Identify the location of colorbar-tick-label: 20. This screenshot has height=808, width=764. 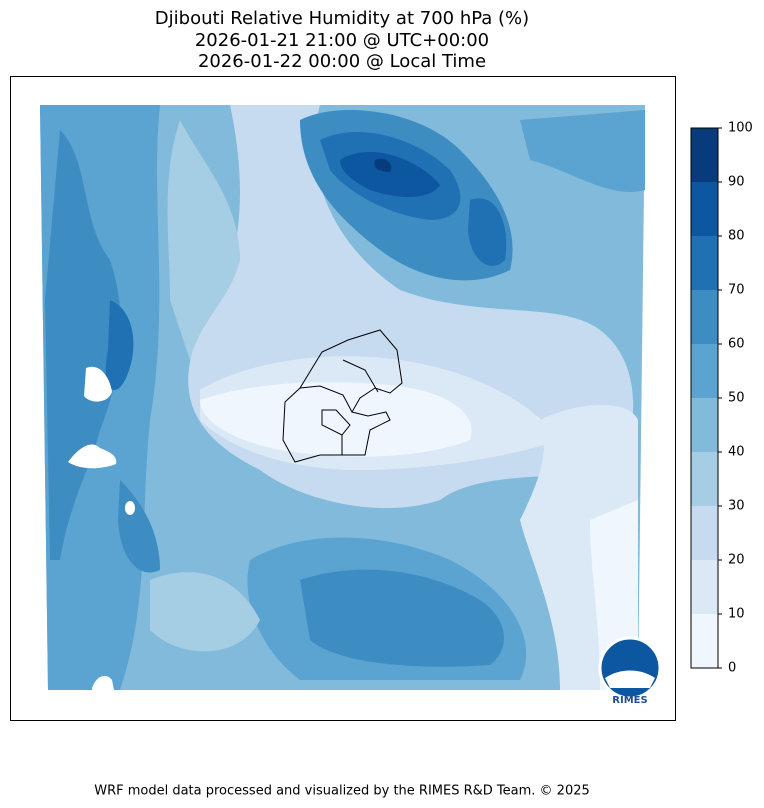
(736, 560).